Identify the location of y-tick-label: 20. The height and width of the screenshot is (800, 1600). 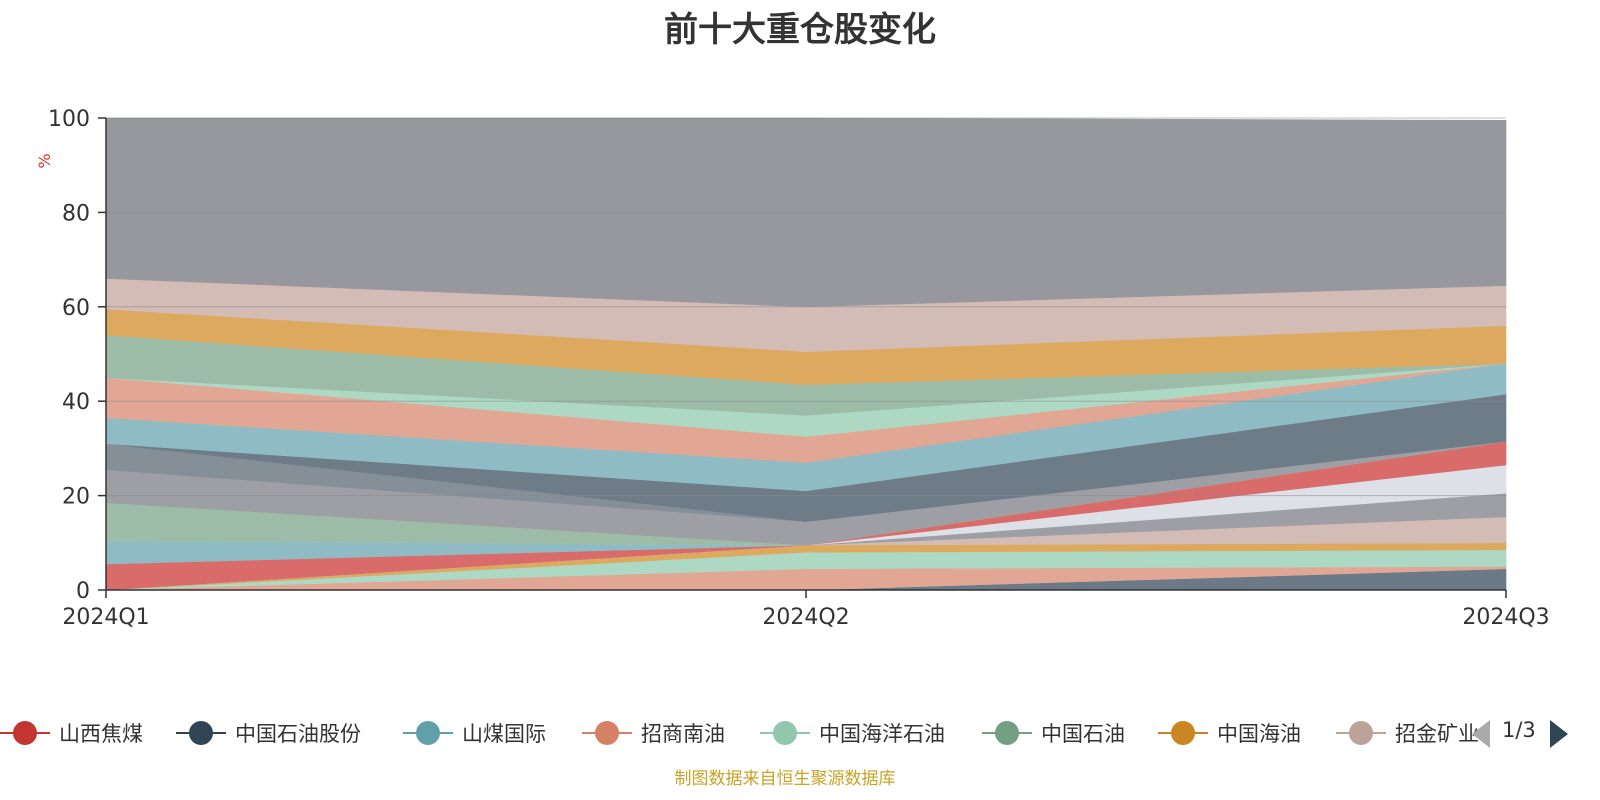
(76, 497).